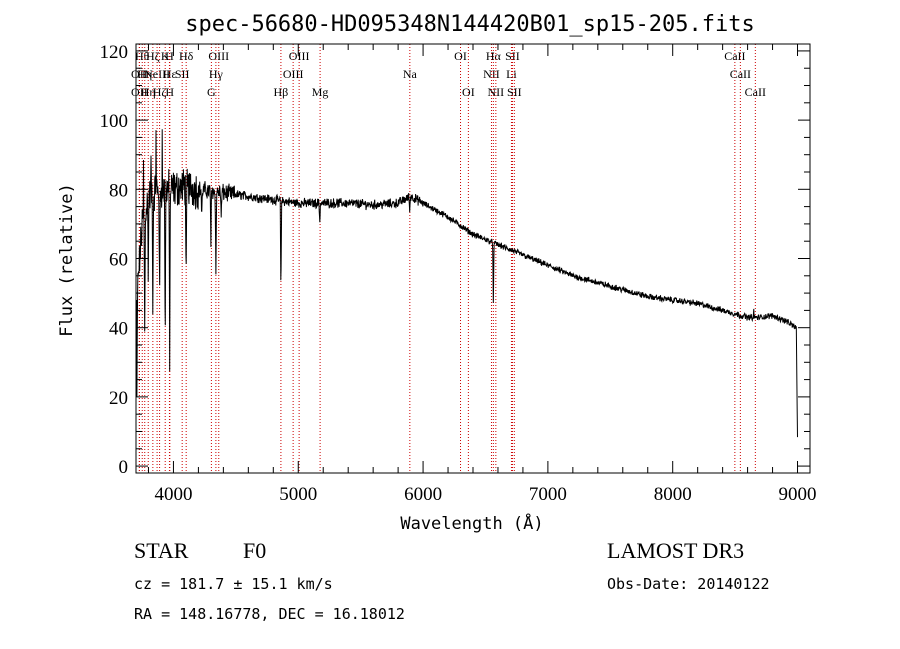  Describe the element at coordinates (233, 584) in the screenshot. I see `redshift-value: cz = 181.7 ± 15.1 km/s` at that location.